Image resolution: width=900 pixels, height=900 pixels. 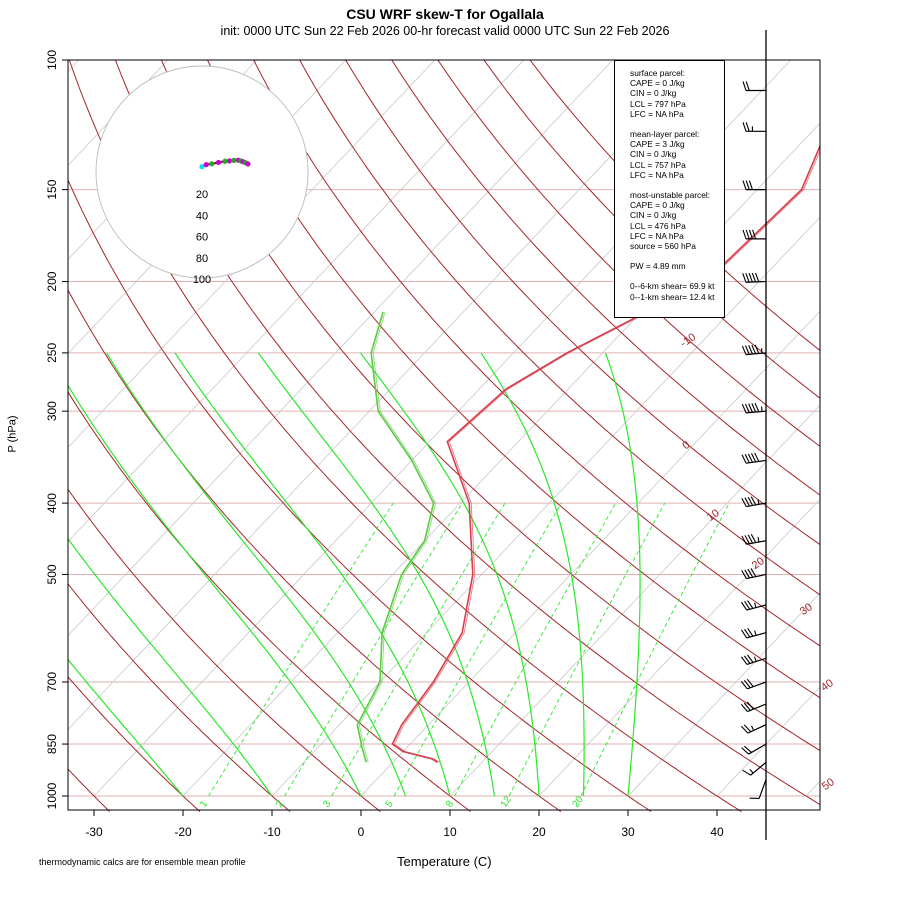 I want to click on hodograph: 20 40 60 80 100, so click(x=202, y=175).